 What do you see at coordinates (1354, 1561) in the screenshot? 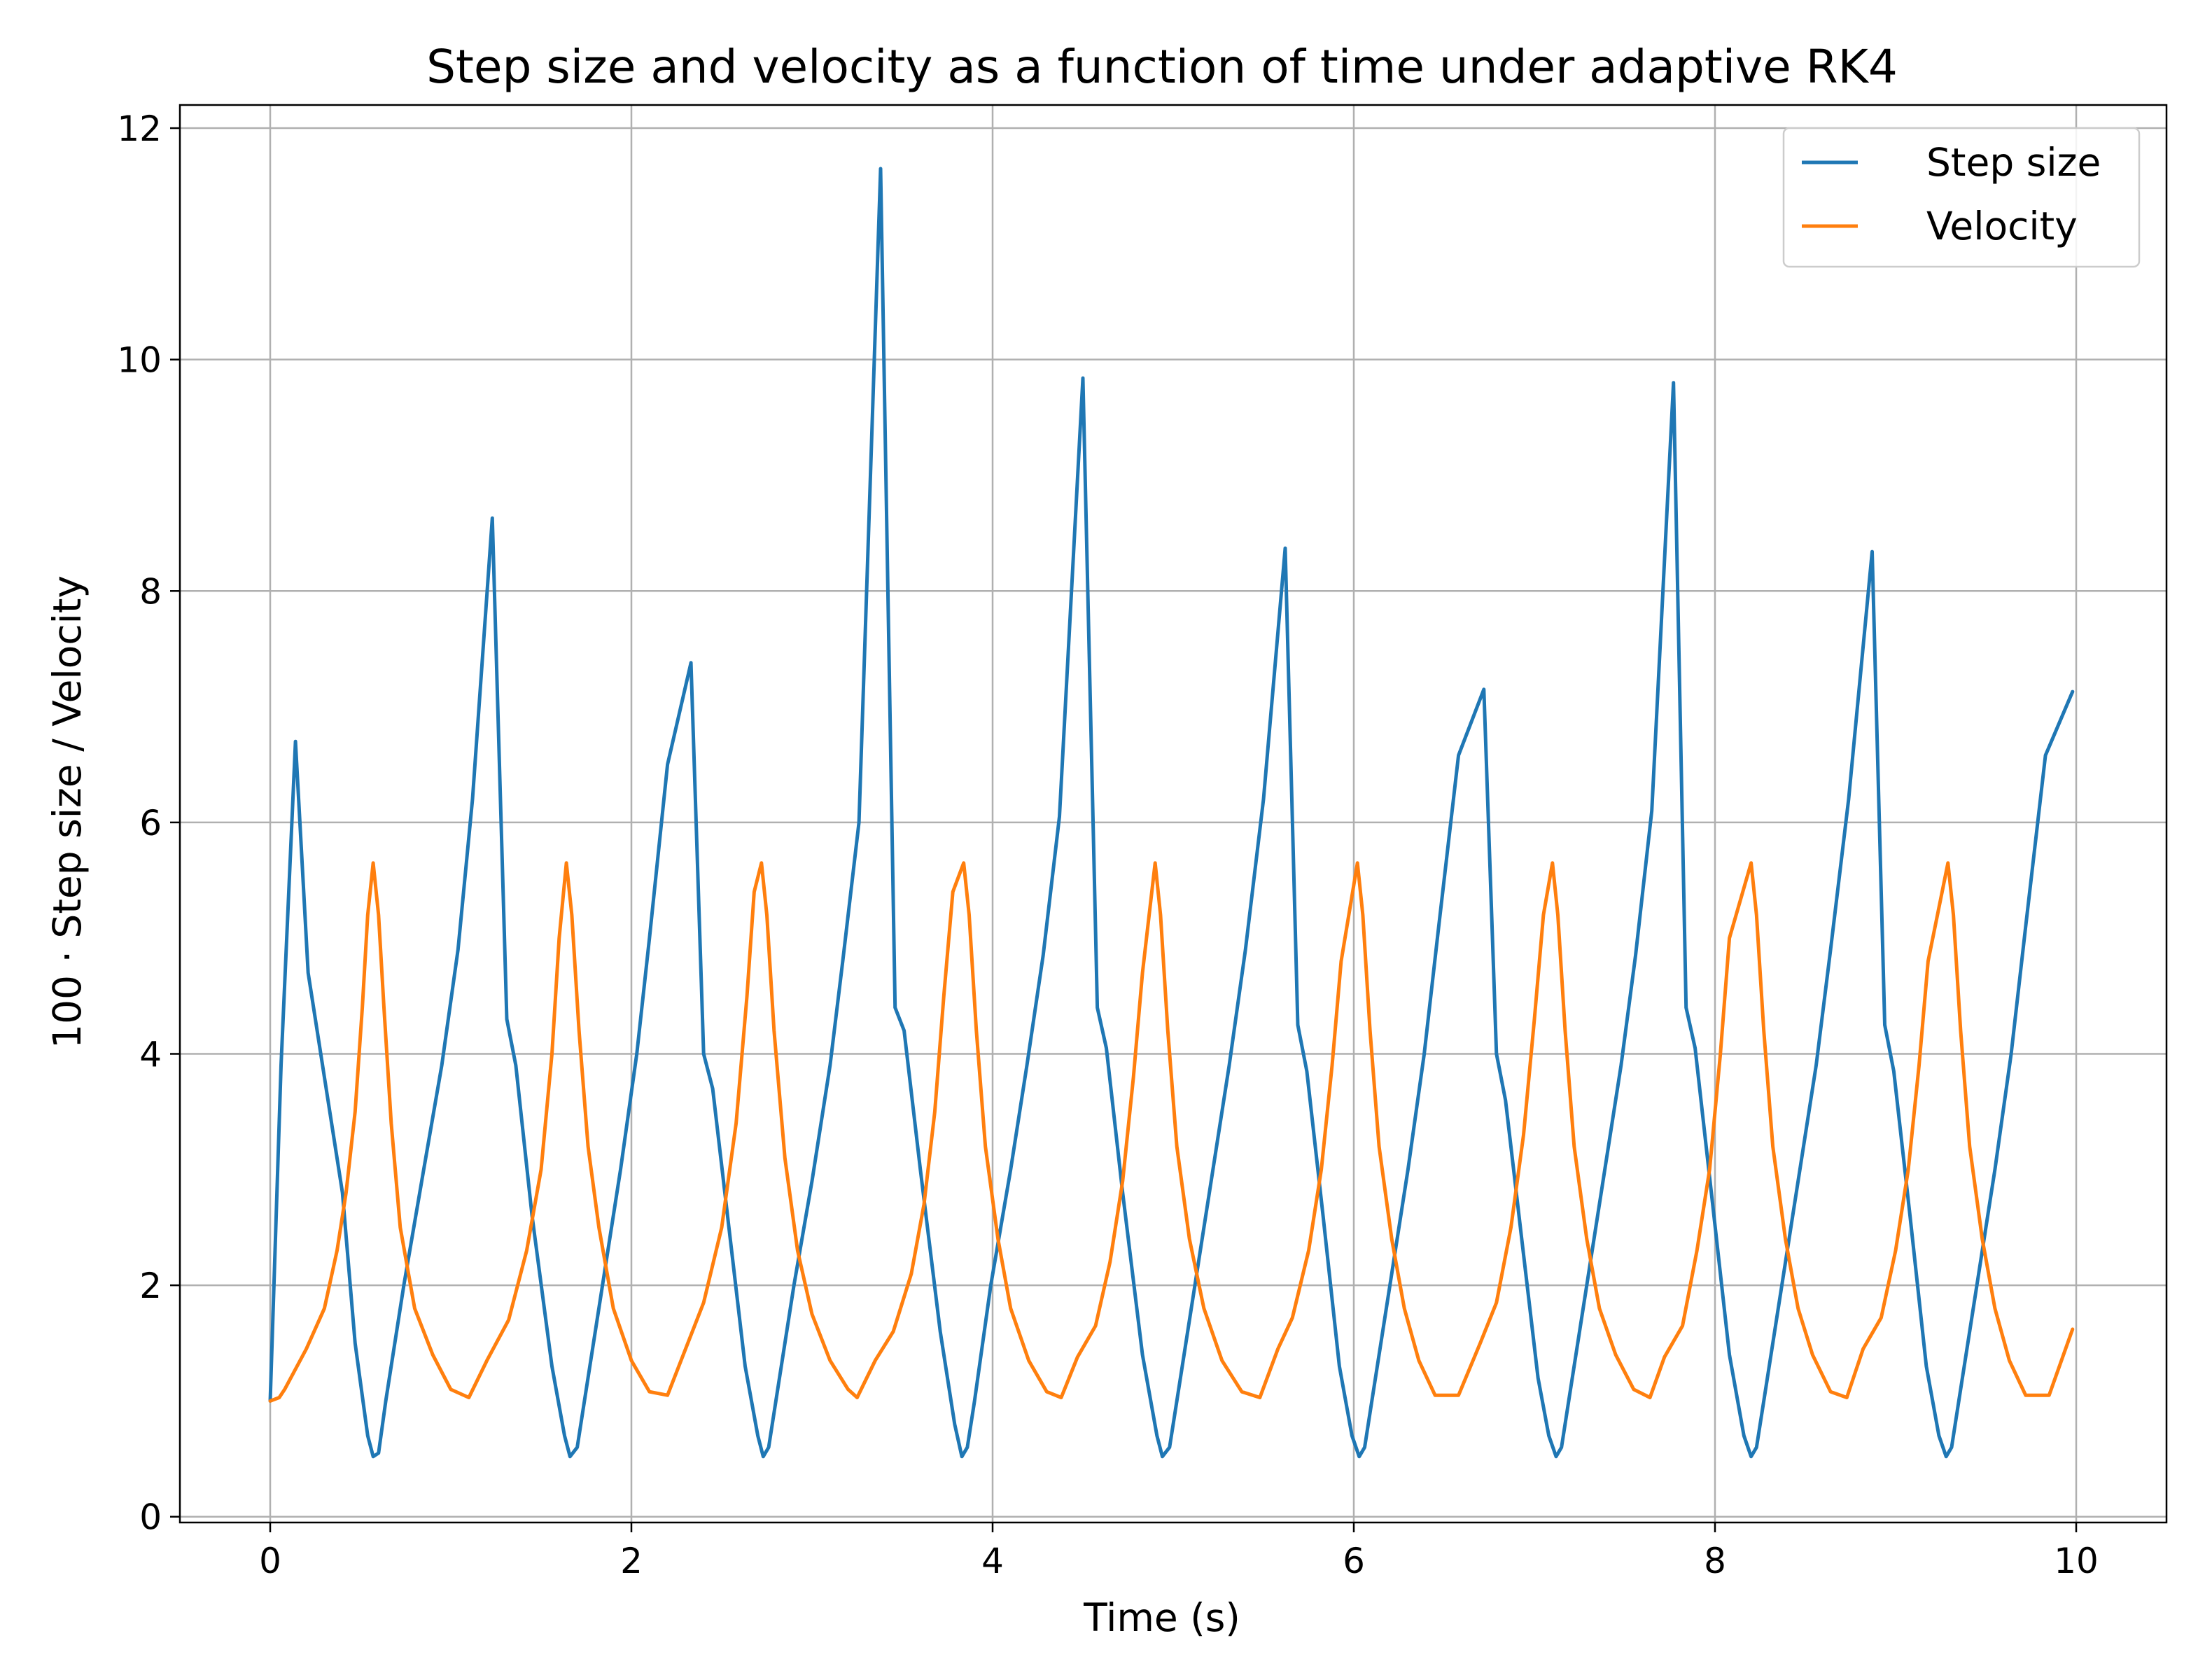
I see `x-tick-label: 6` at bounding box center [1354, 1561].